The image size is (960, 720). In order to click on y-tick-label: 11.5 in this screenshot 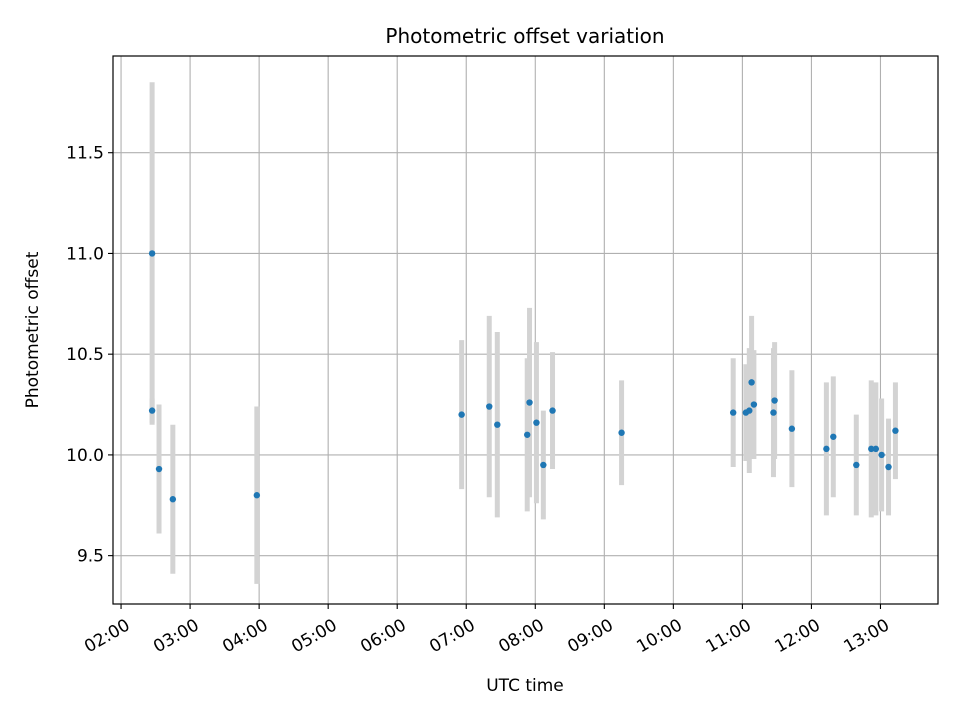, I will do `click(85, 154)`.